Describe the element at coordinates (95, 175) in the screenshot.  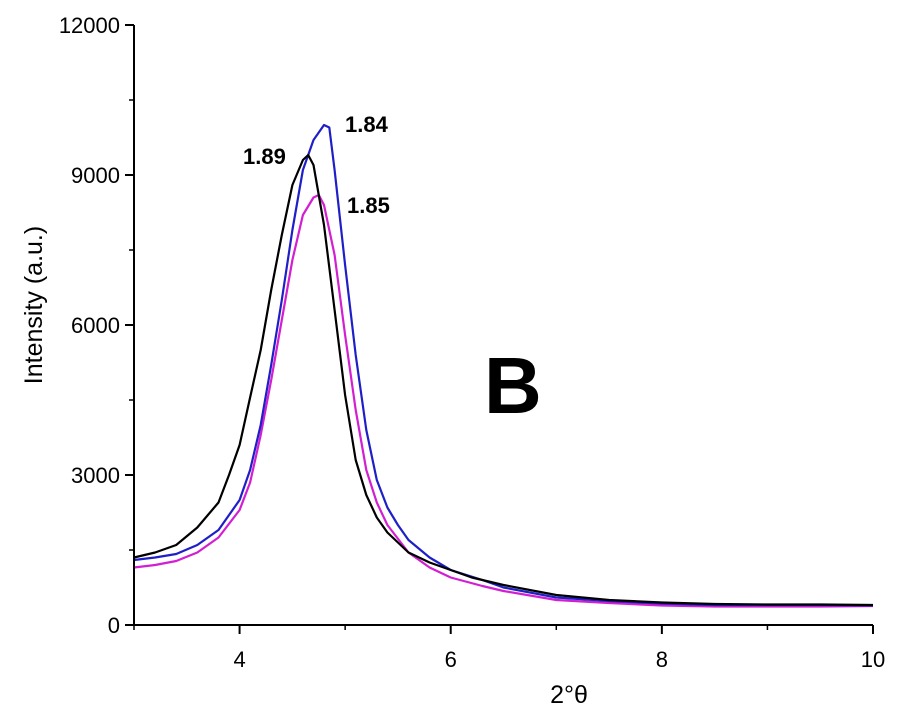
I see `y-tick-label: 9000` at that location.